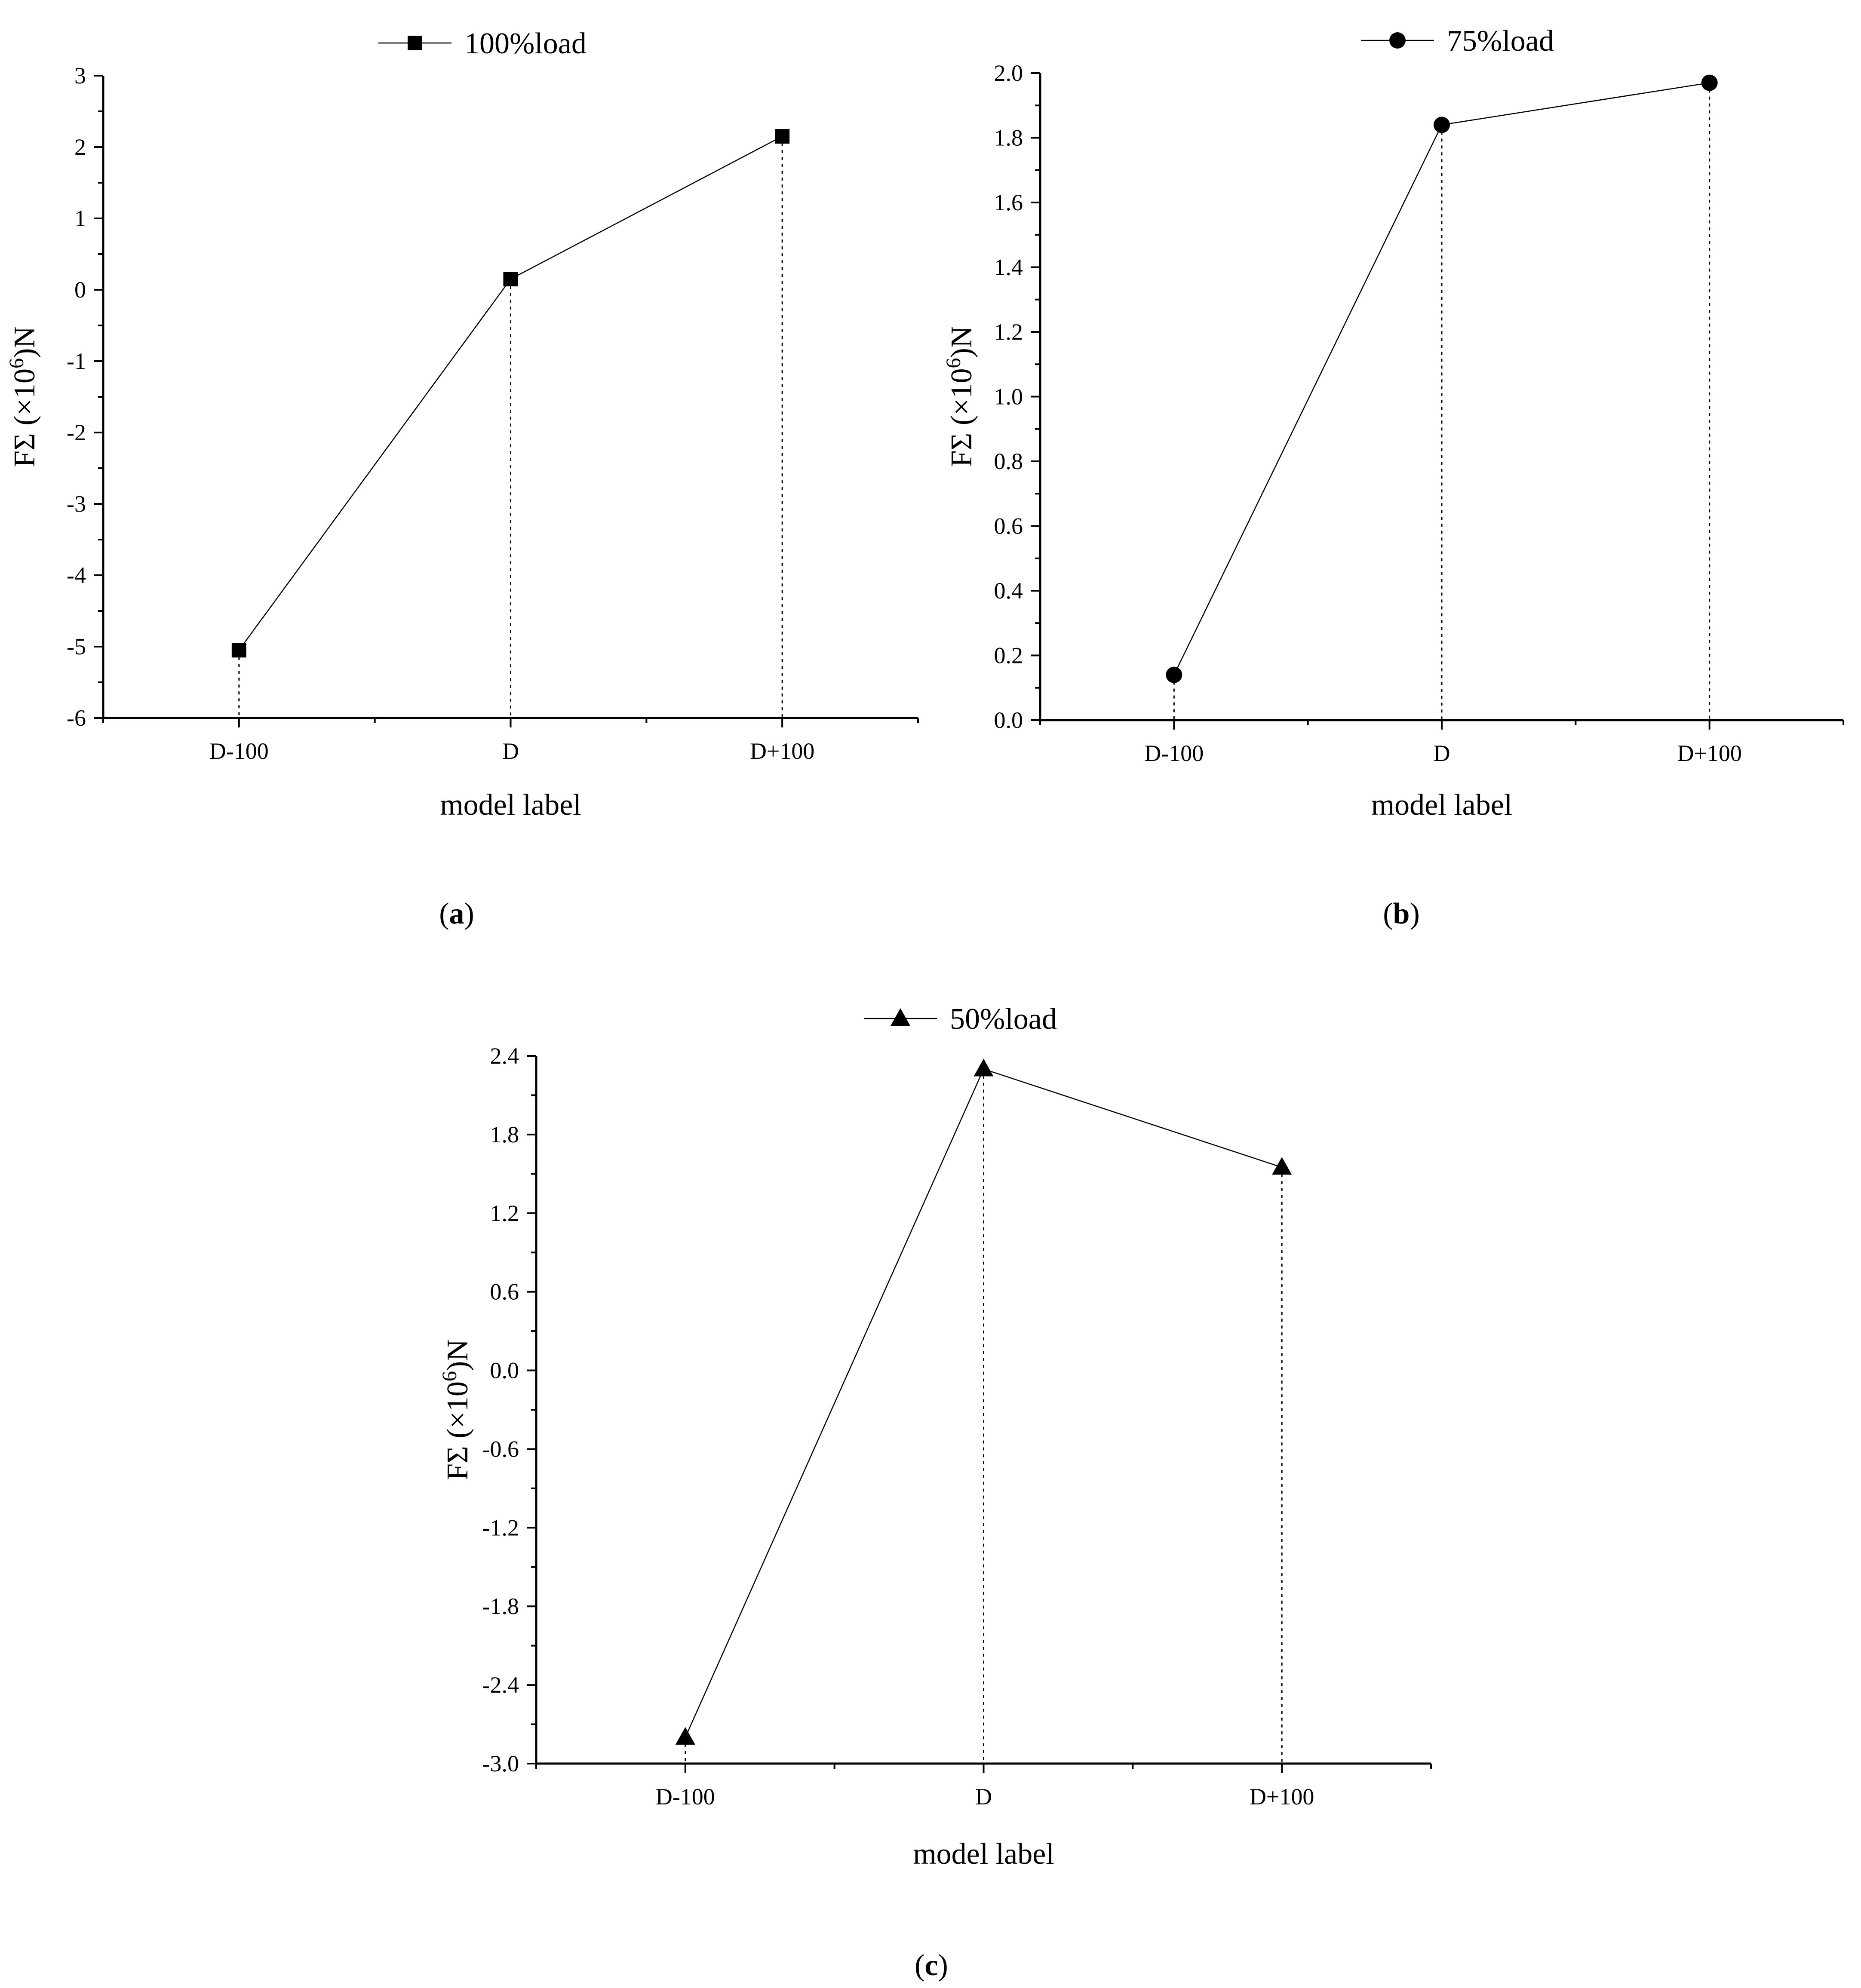  Describe the element at coordinates (1008, 656) in the screenshot. I see `y-tick-label: 0.2` at that location.